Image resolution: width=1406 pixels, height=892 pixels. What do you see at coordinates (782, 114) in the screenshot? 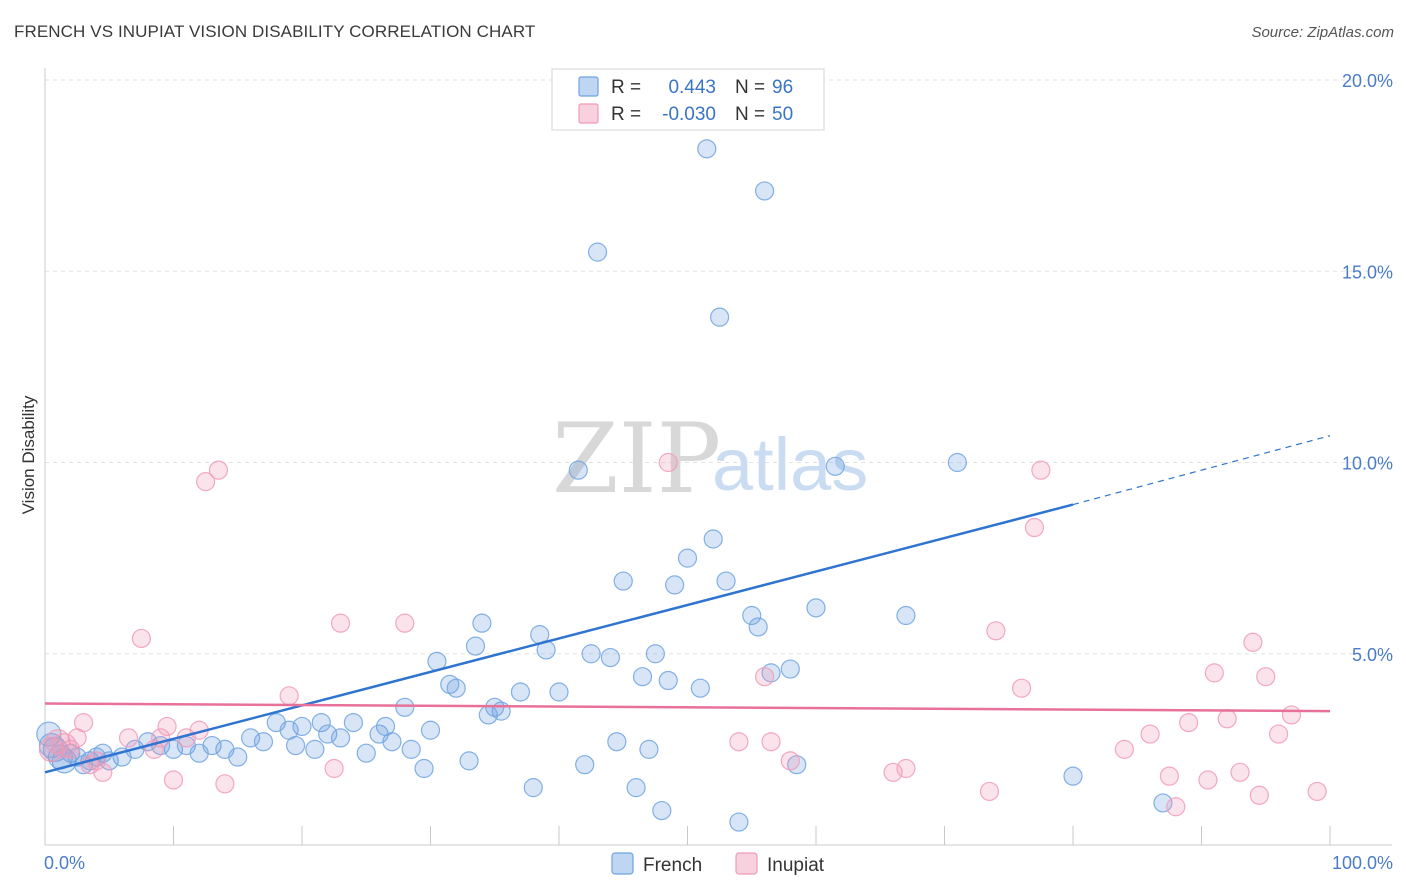
I see `legend-n-value-inupiat: 50` at bounding box center [782, 114].